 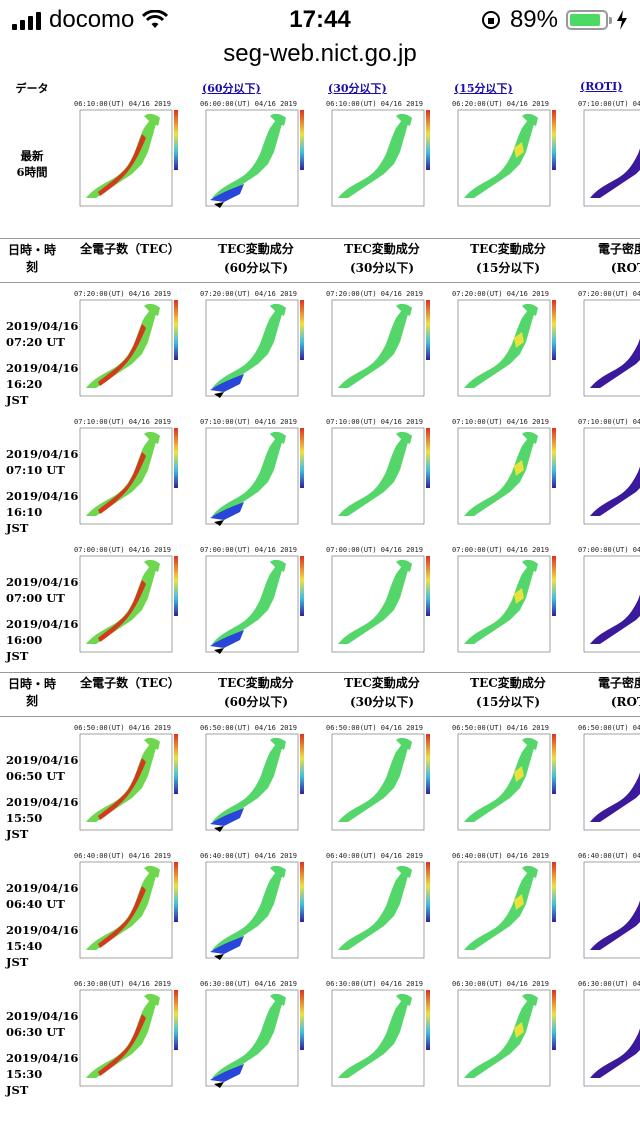 What do you see at coordinates (500, 294) in the screenshot?
I see `map-timestamp: 07:20:00(UT) 04/16 2019` at bounding box center [500, 294].